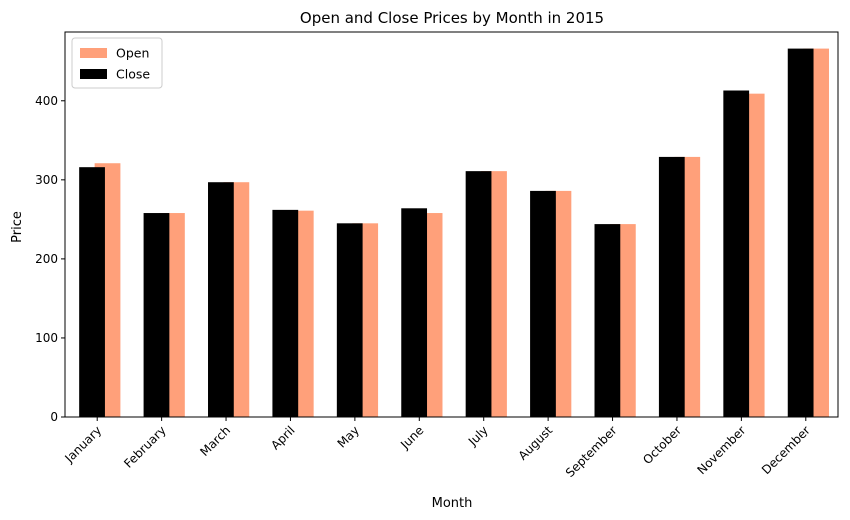  What do you see at coordinates (17, 227) in the screenshot?
I see `y-axis-label: Price` at bounding box center [17, 227].